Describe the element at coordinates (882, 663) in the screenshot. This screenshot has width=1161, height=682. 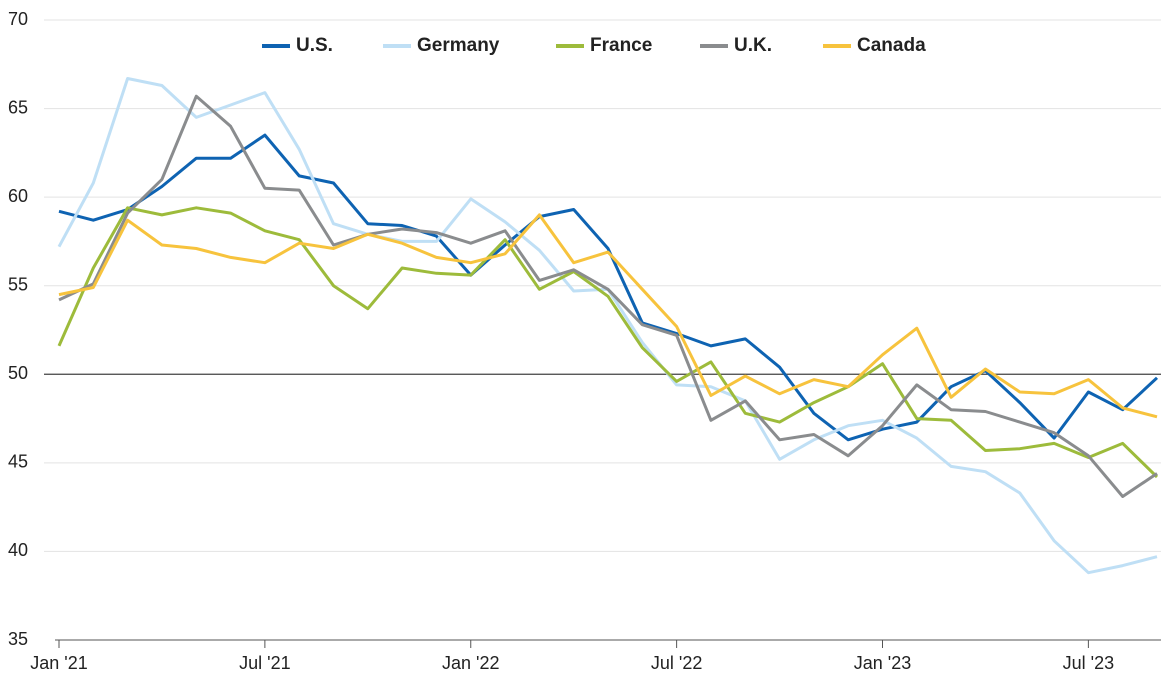
I see `x-tick-label: Jan '23` at that location.